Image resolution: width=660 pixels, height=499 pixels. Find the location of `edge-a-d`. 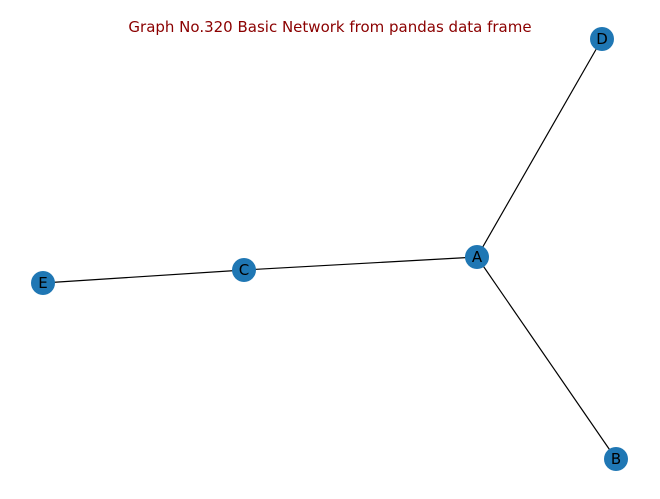

edge-a-d is located at coordinates (539, 148).